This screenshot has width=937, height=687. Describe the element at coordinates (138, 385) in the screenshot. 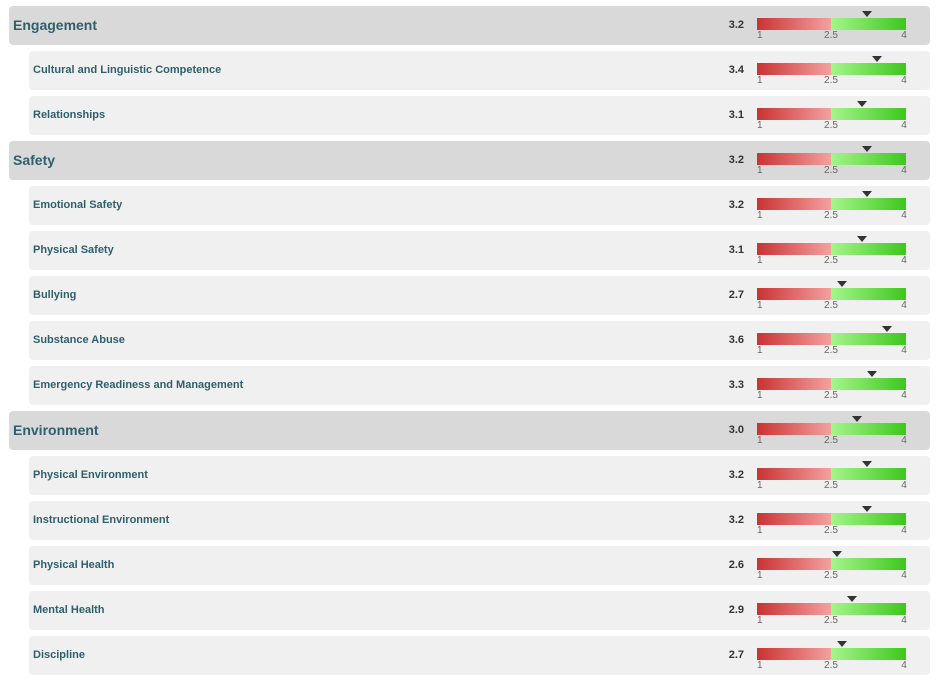

I see `subdomain-label: Emergency Readiness and Management` at that location.